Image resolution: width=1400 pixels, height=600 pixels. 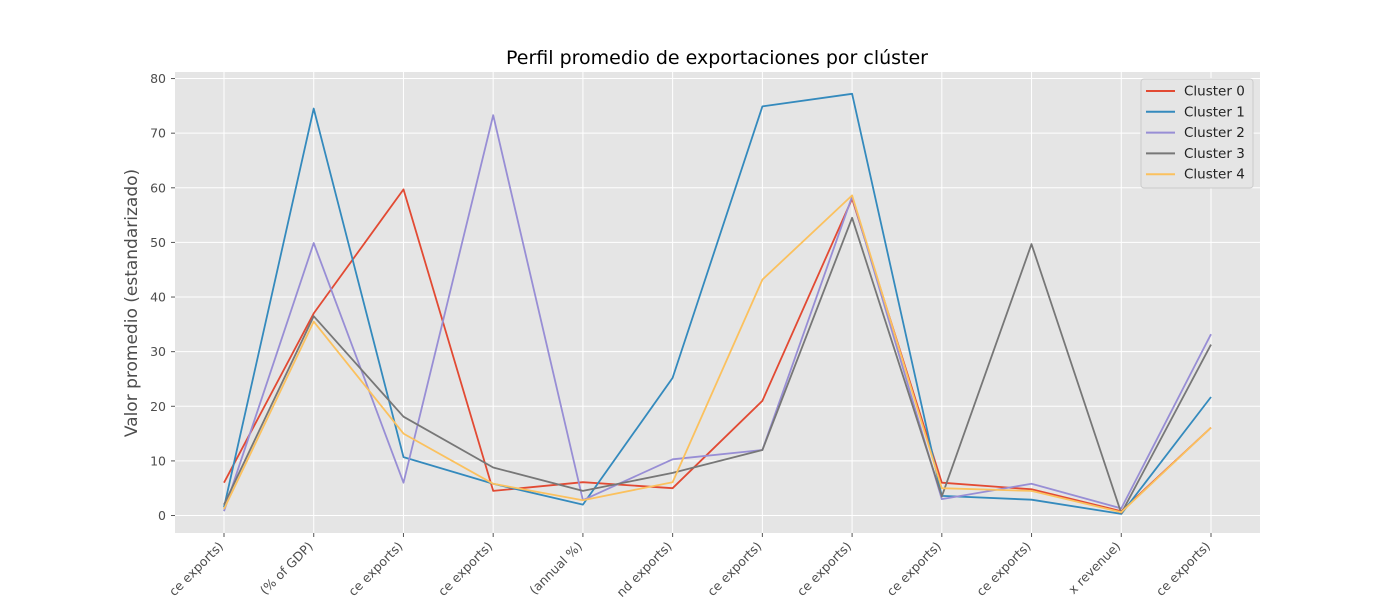 I want to click on x-tick-label: x revenue), so click(x=1094, y=568).